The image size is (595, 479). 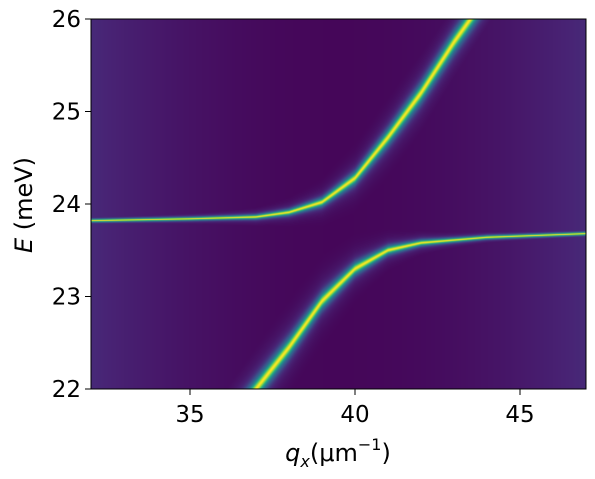 What do you see at coordinates (66, 298) in the screenshot?
I see `y-tick-label: 23` at bounding box center [66, 298].